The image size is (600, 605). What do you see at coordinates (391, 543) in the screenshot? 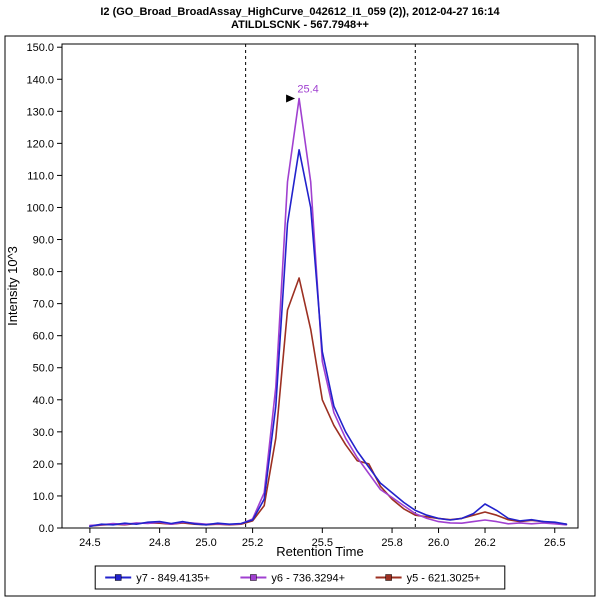
I see `x-tick-label: 25.8` at bounding box center [391, 543].